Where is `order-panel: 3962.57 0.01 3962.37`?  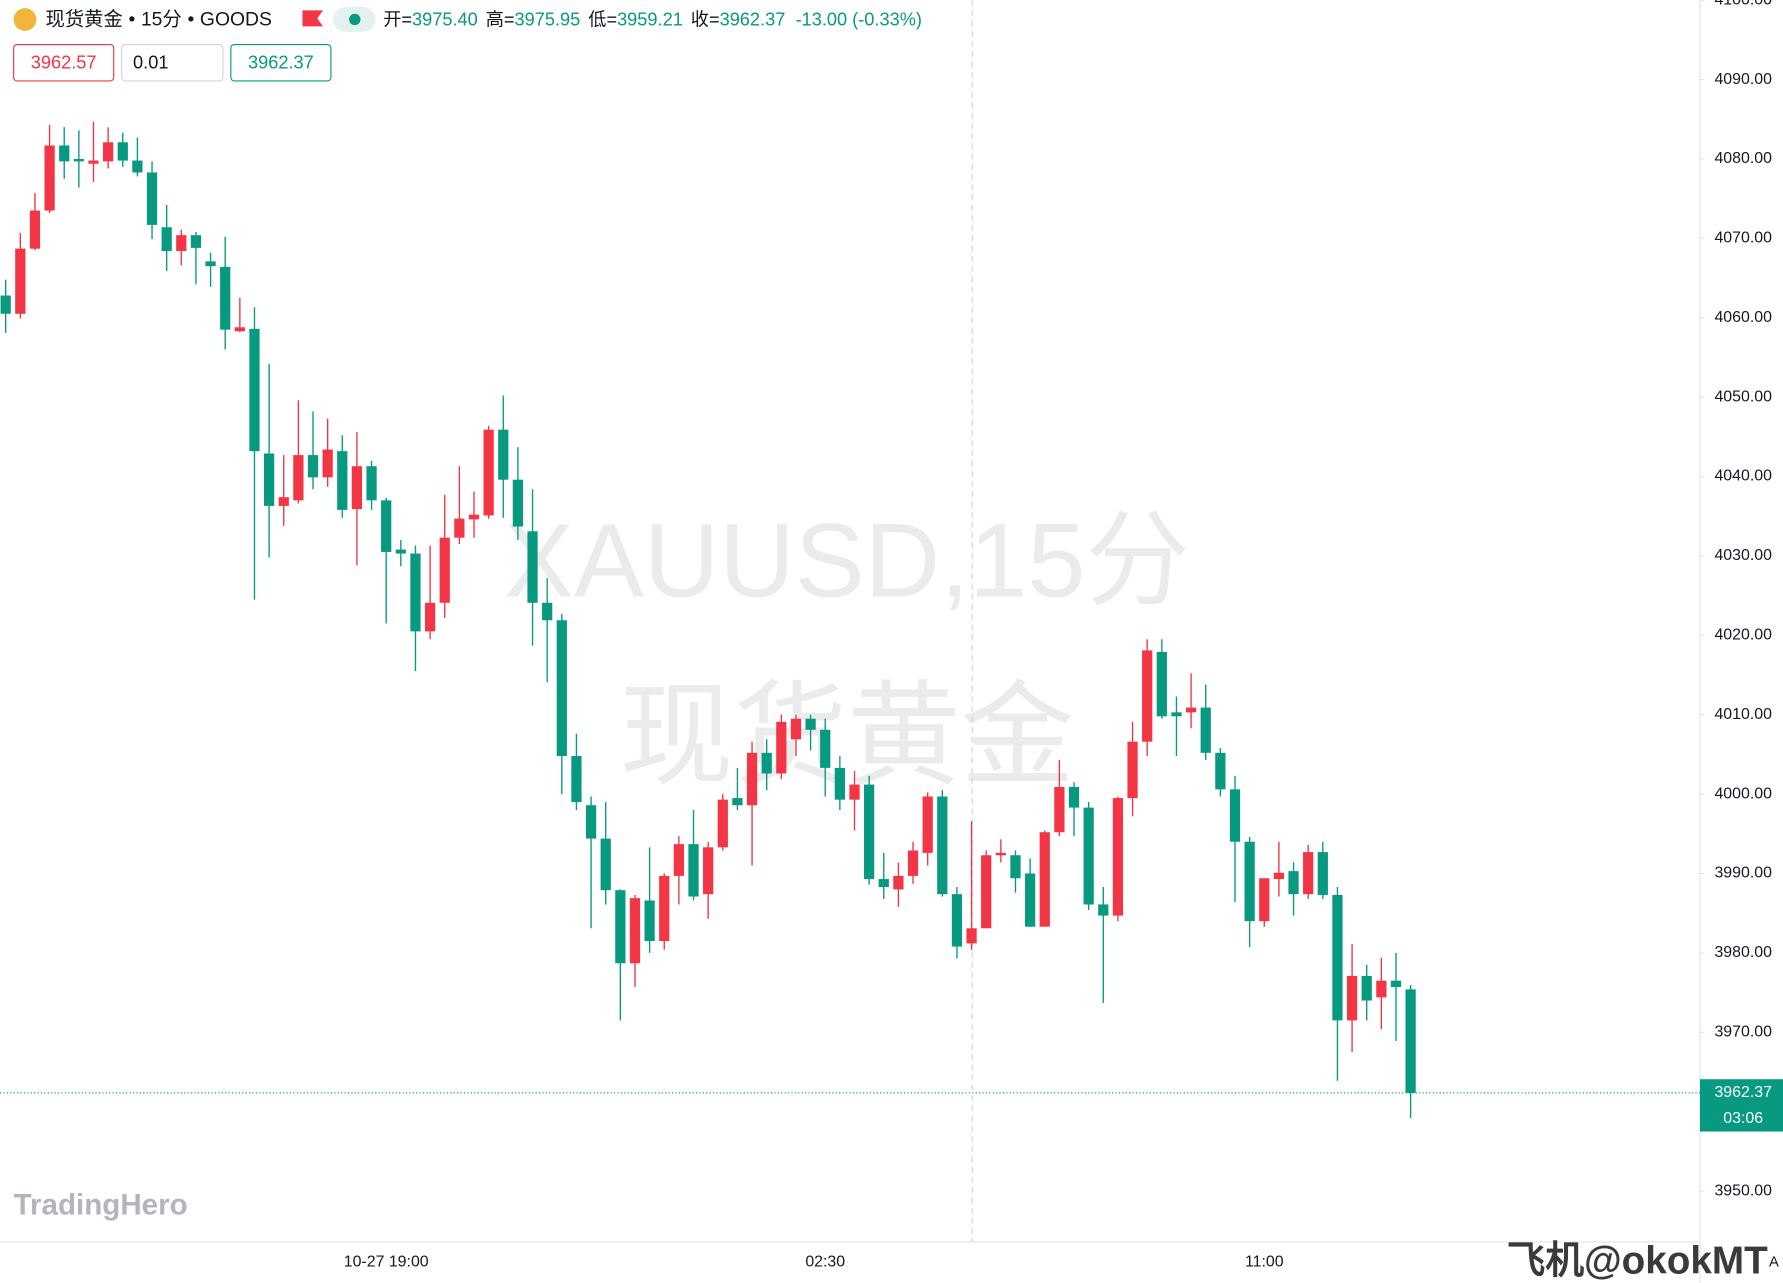 order-panel: 3962.57 0.01 3962.37 is located at coordinates (172, 62).